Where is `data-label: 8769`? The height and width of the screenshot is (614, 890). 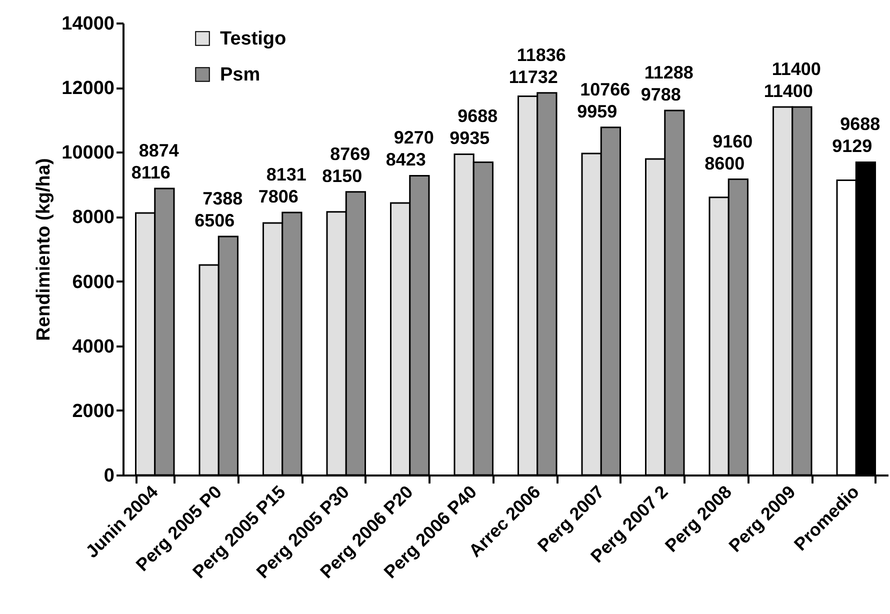
data-label: 8769 is located at coordinates (350, 154).